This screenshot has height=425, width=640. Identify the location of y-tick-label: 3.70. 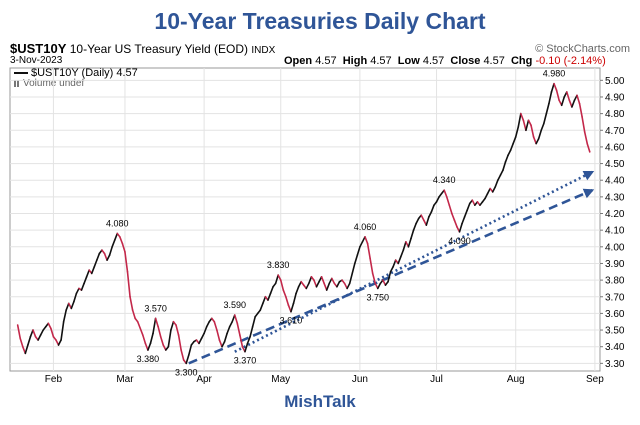
(615, 297).